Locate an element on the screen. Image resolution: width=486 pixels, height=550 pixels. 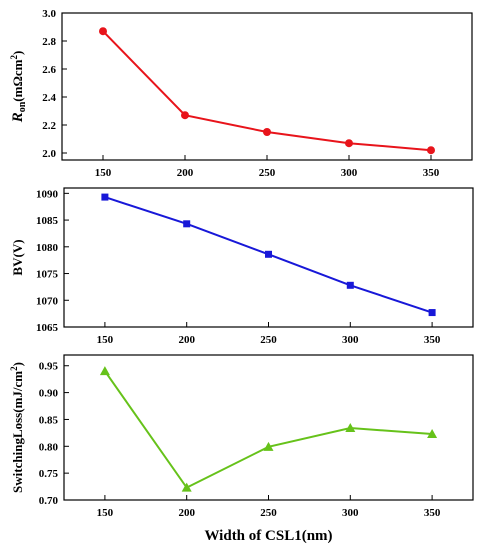
x-axis-title: Width of CSL1(nm) is located at coordinates (268, 536).